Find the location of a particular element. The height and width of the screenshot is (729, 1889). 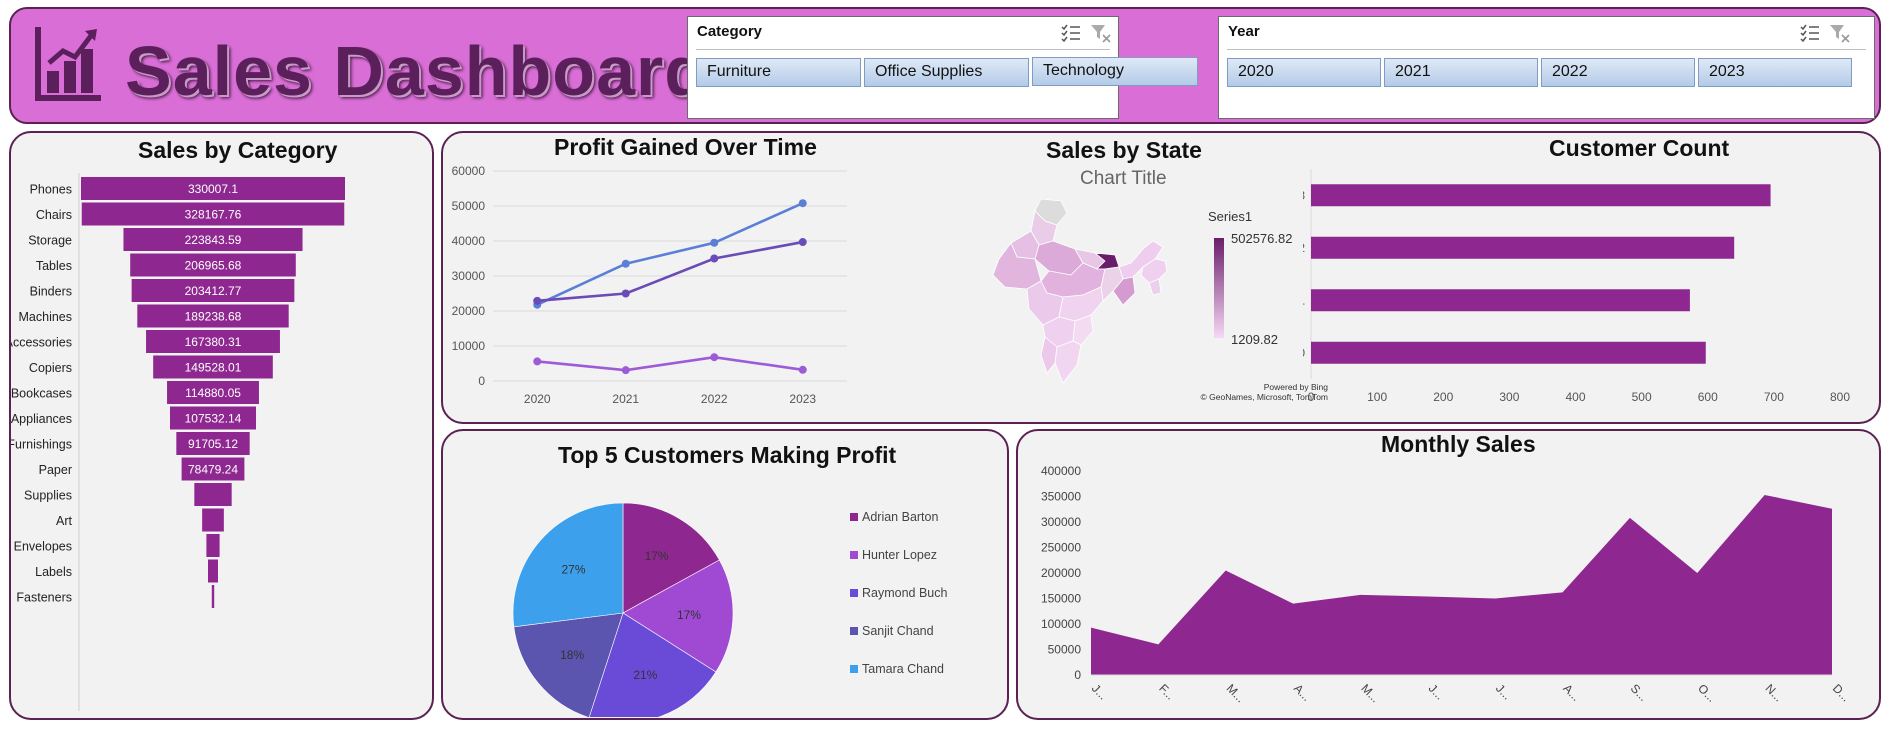

monthly-y-tick: 0 is located at coordinates (1077, 675).